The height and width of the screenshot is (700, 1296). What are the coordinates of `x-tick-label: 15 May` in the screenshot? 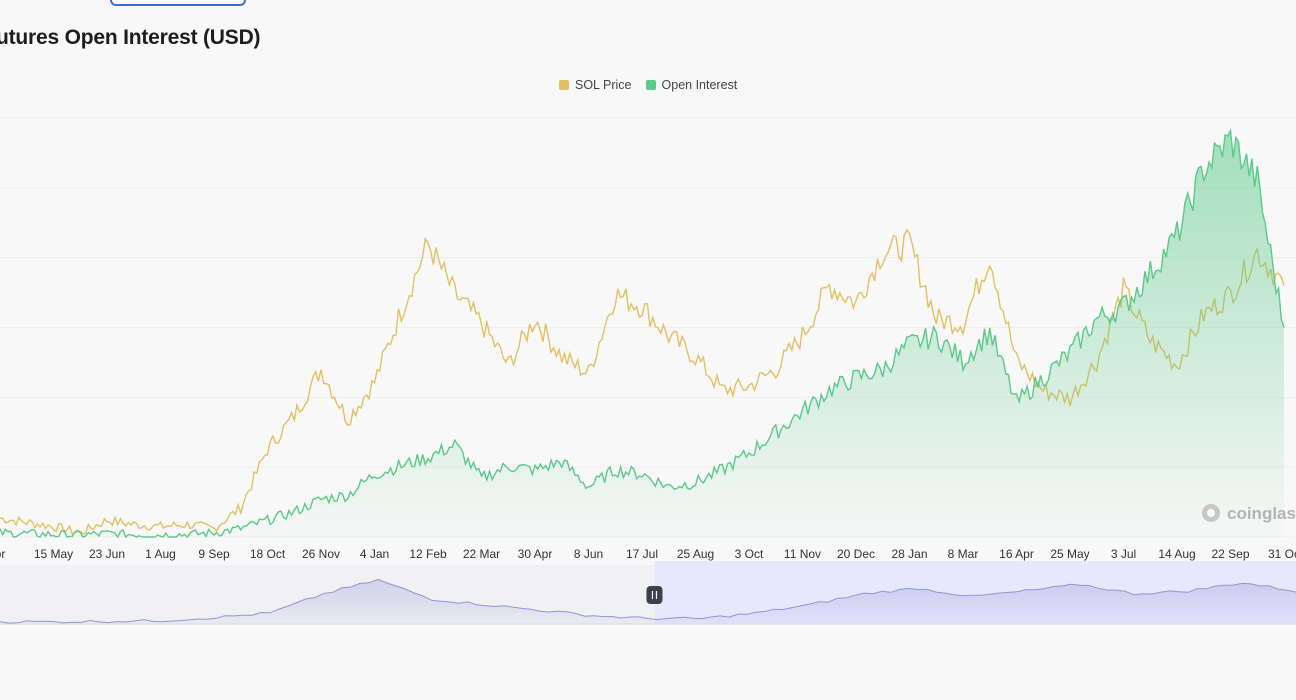 It's located at (53, 554).